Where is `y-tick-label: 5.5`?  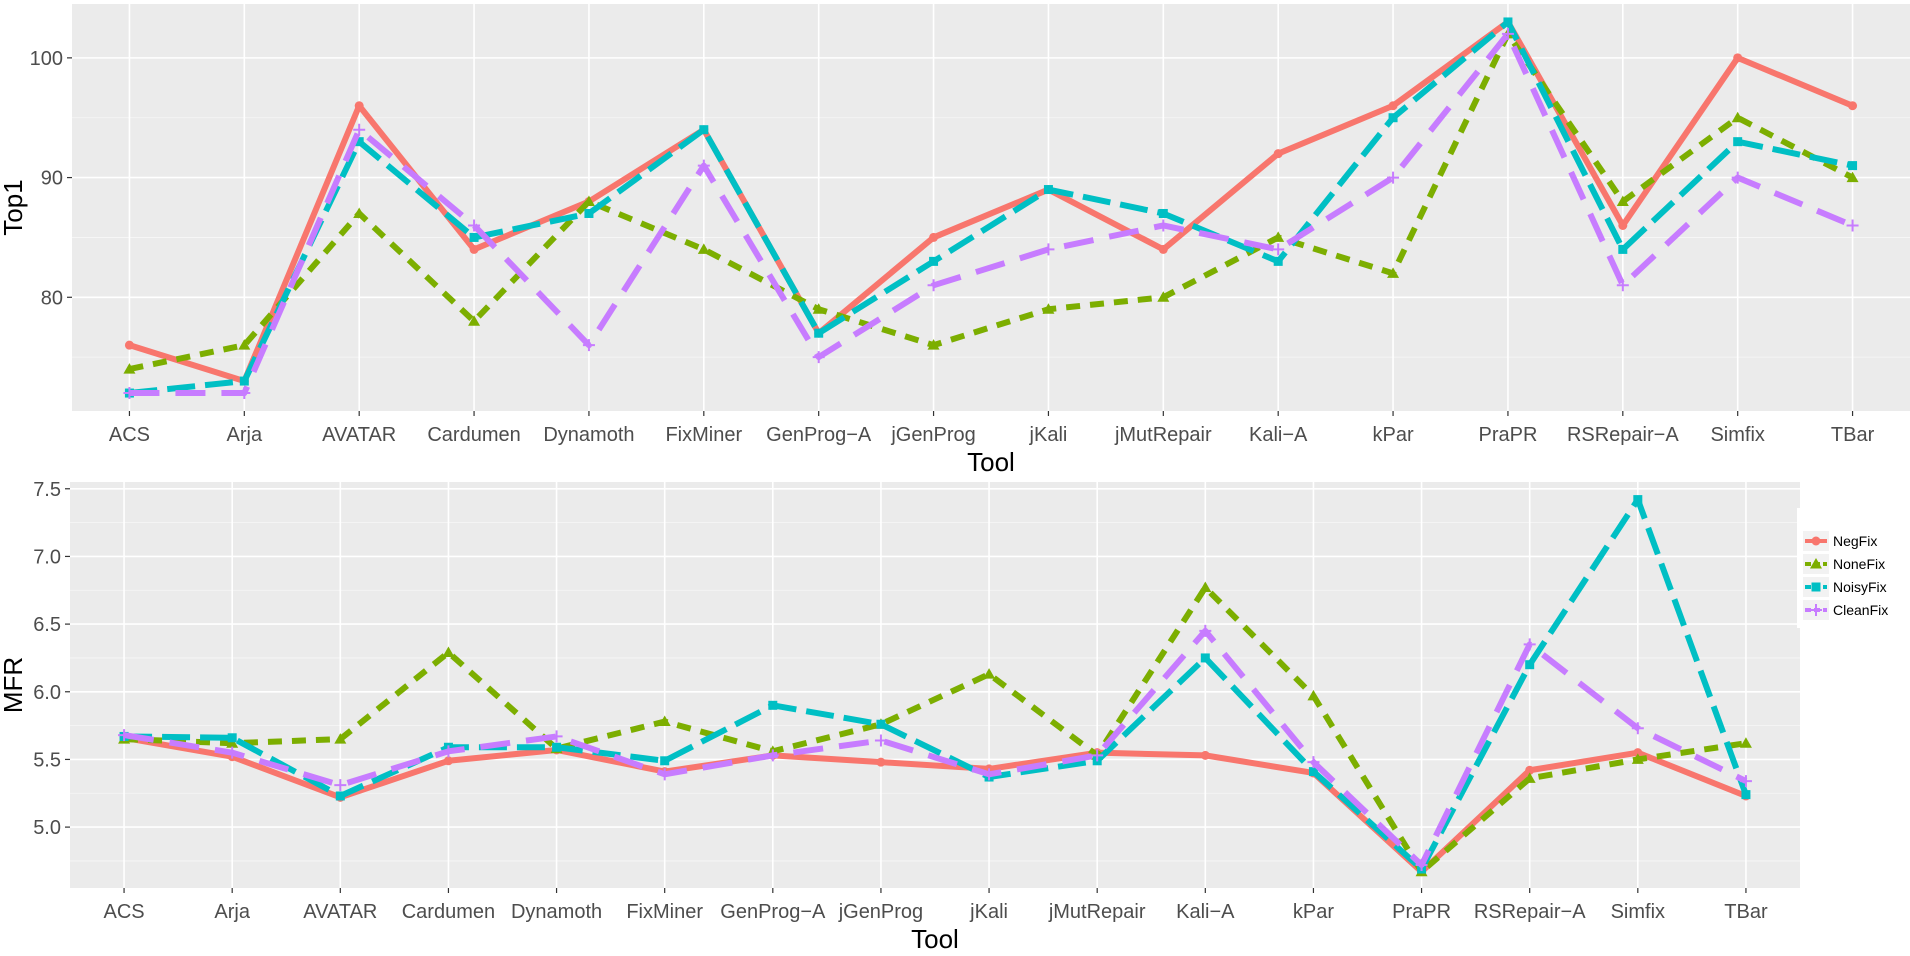 y-tick-label: 5.5 is located at coordinates (47, 760).